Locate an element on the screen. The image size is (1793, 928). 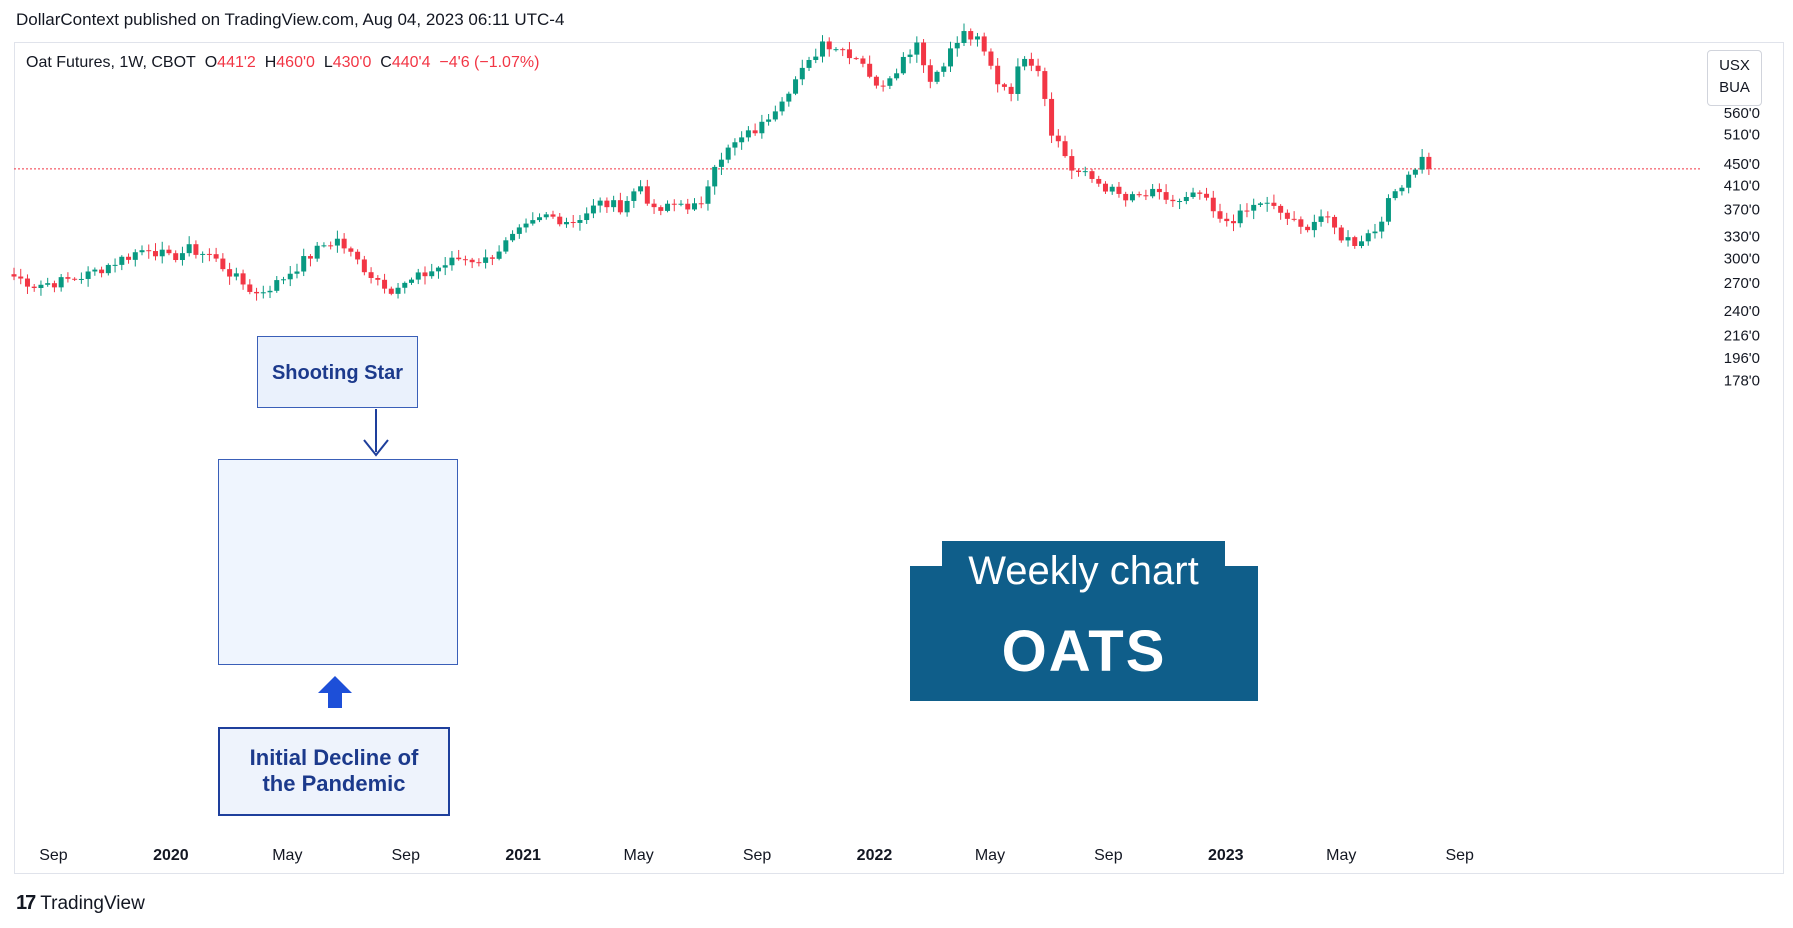
footer-brand: 17 TradingView is located at coordinates (80, 903).